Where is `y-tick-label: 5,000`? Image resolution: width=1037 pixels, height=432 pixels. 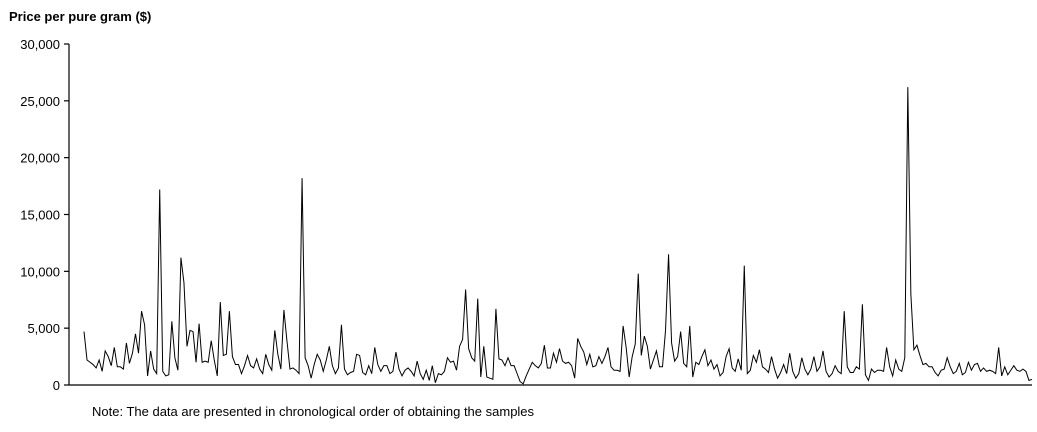 y-tick-label: 5,000 is located at coordinates (43, 328).